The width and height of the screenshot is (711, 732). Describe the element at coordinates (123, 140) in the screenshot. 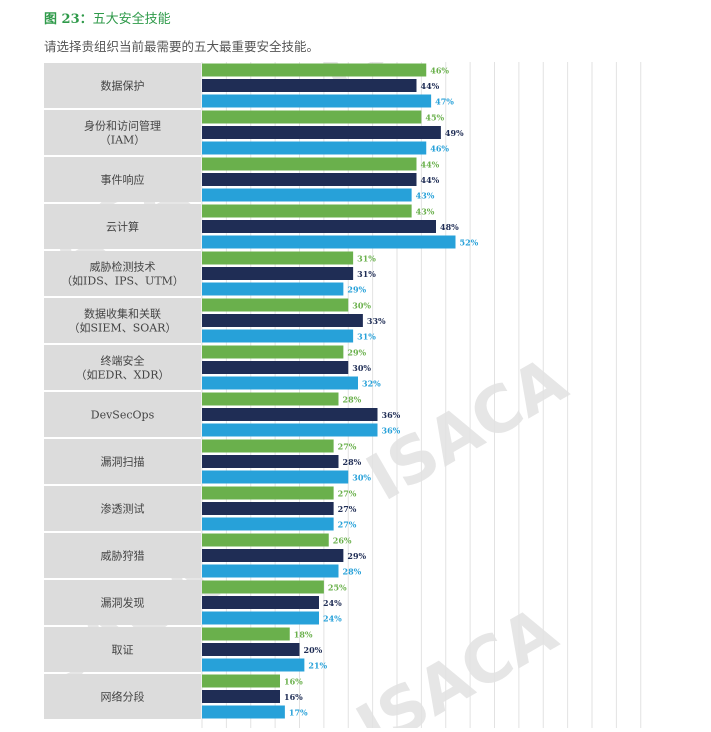

I see `category-label: （IAM）` at that location.